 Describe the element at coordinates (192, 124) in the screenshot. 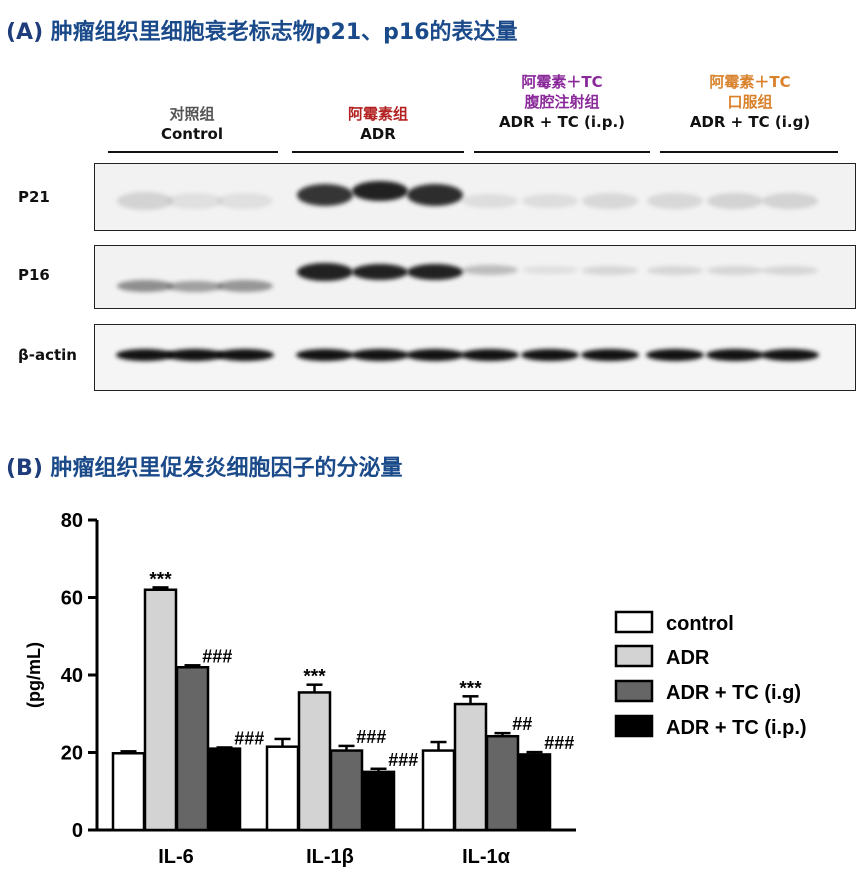

I see `group-label-control: 对照组 Control` at that location.